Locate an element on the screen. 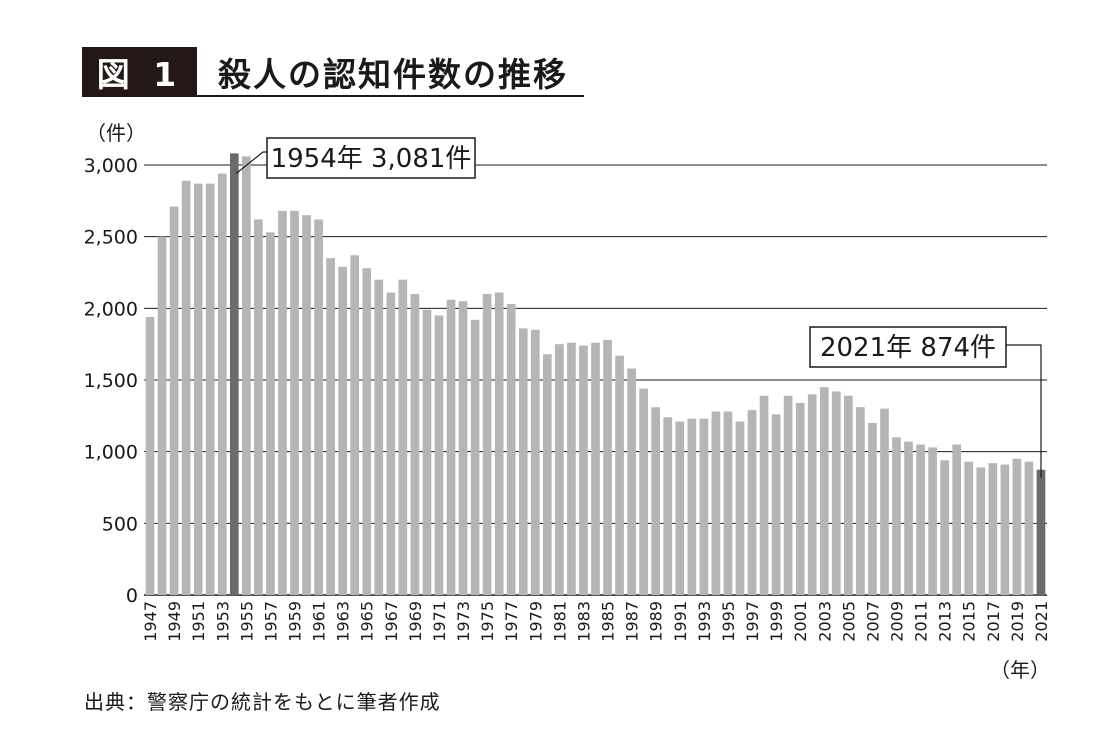 This screenshot has width=1093, height=744. y-tick-label: 3,000 is located at coordinates (111, 166).